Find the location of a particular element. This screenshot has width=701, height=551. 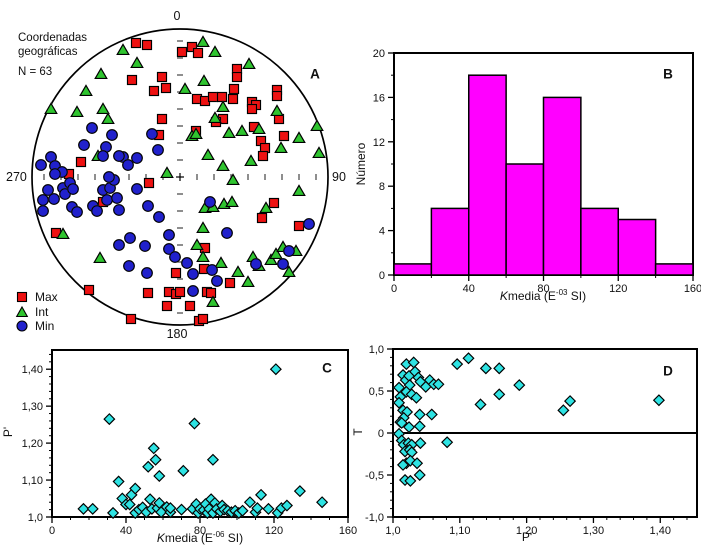

y-tick-label: -0,5 is located at coordinates (374, 476).